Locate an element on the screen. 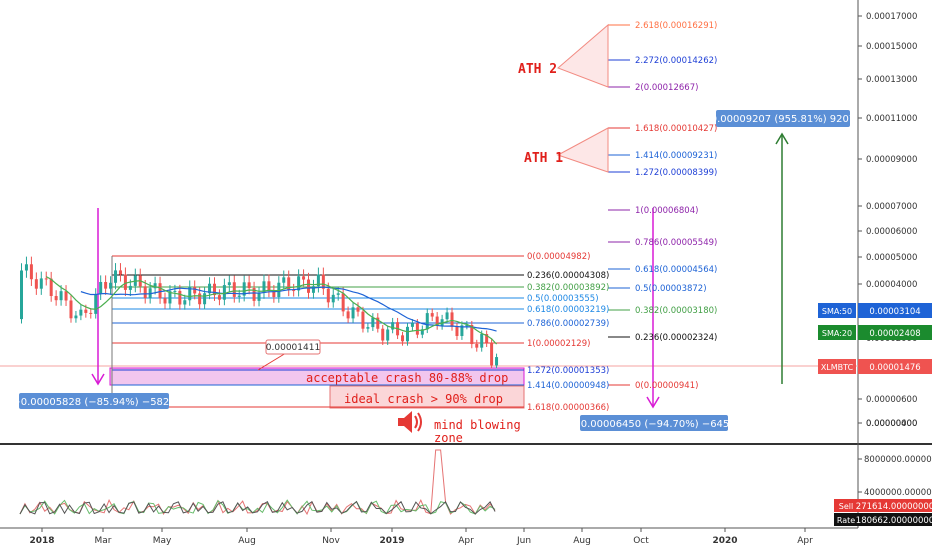 This screenshot has width=932, height=554. fib-level-label: 0.5(0.00003555) is located at coordinates (563, 299).